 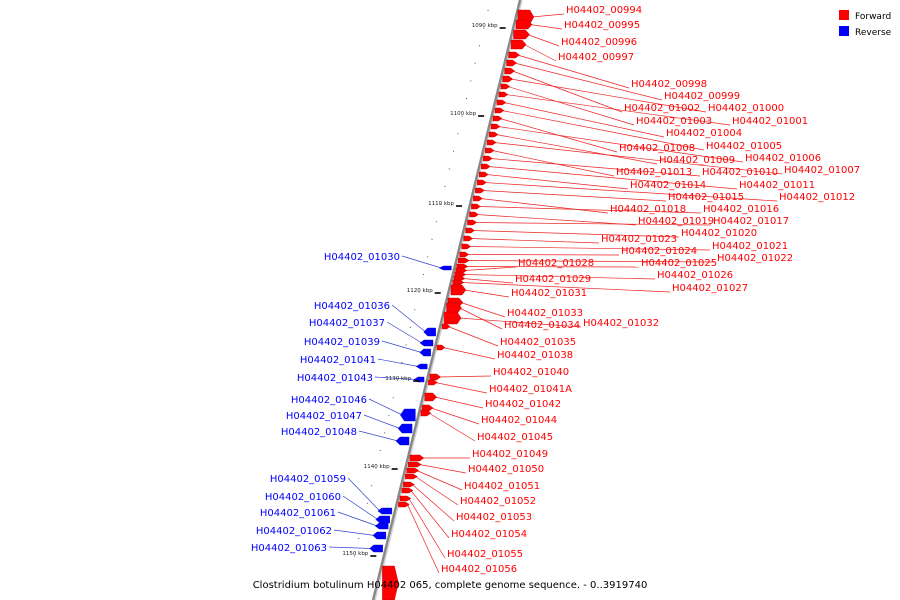 I want to click on forward-gene-label: H04402_01025, so click(x=679, y=263).